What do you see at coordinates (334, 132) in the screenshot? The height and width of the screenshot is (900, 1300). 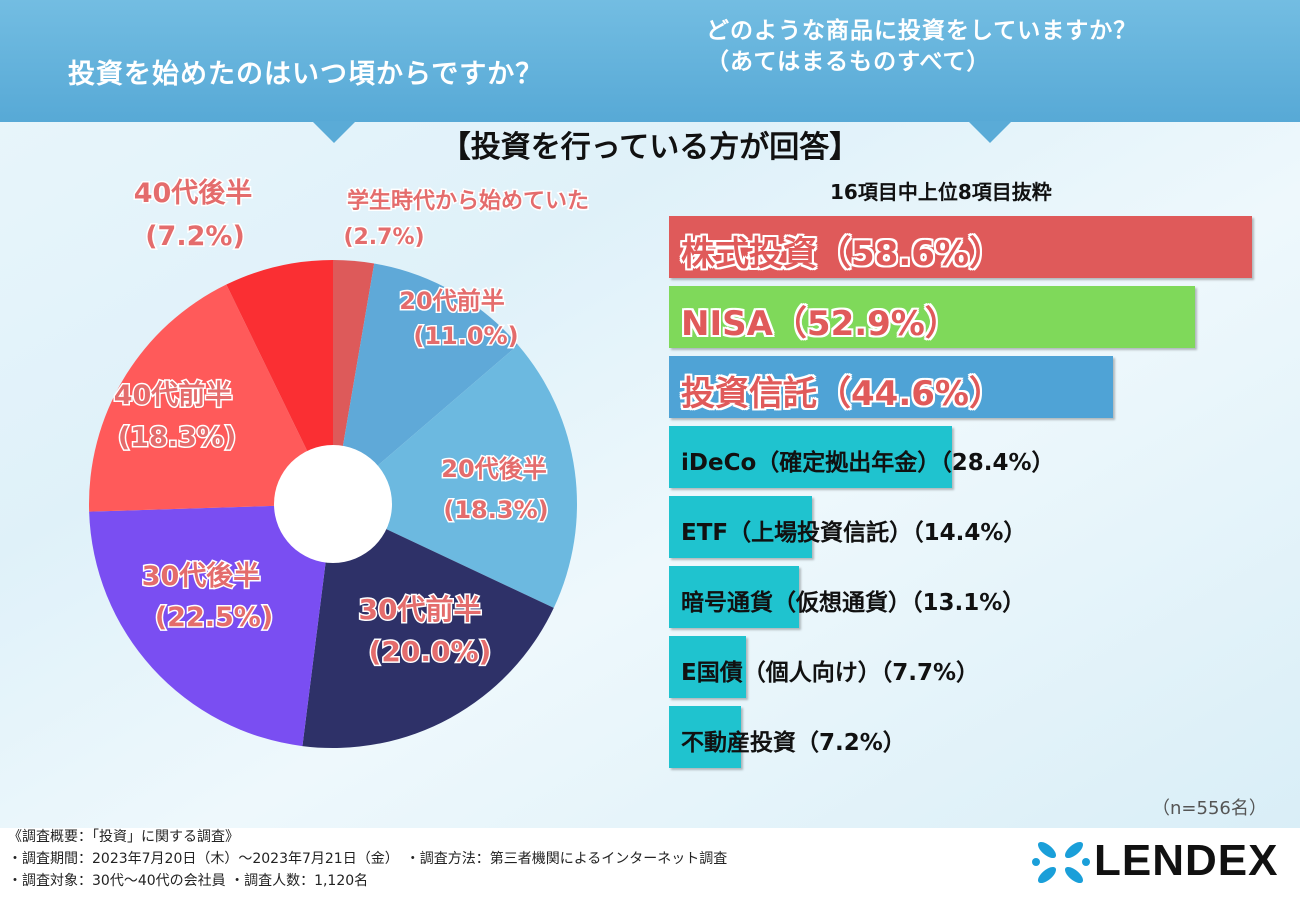 I see `header-pointer-left` at bounding box center [334, 132].